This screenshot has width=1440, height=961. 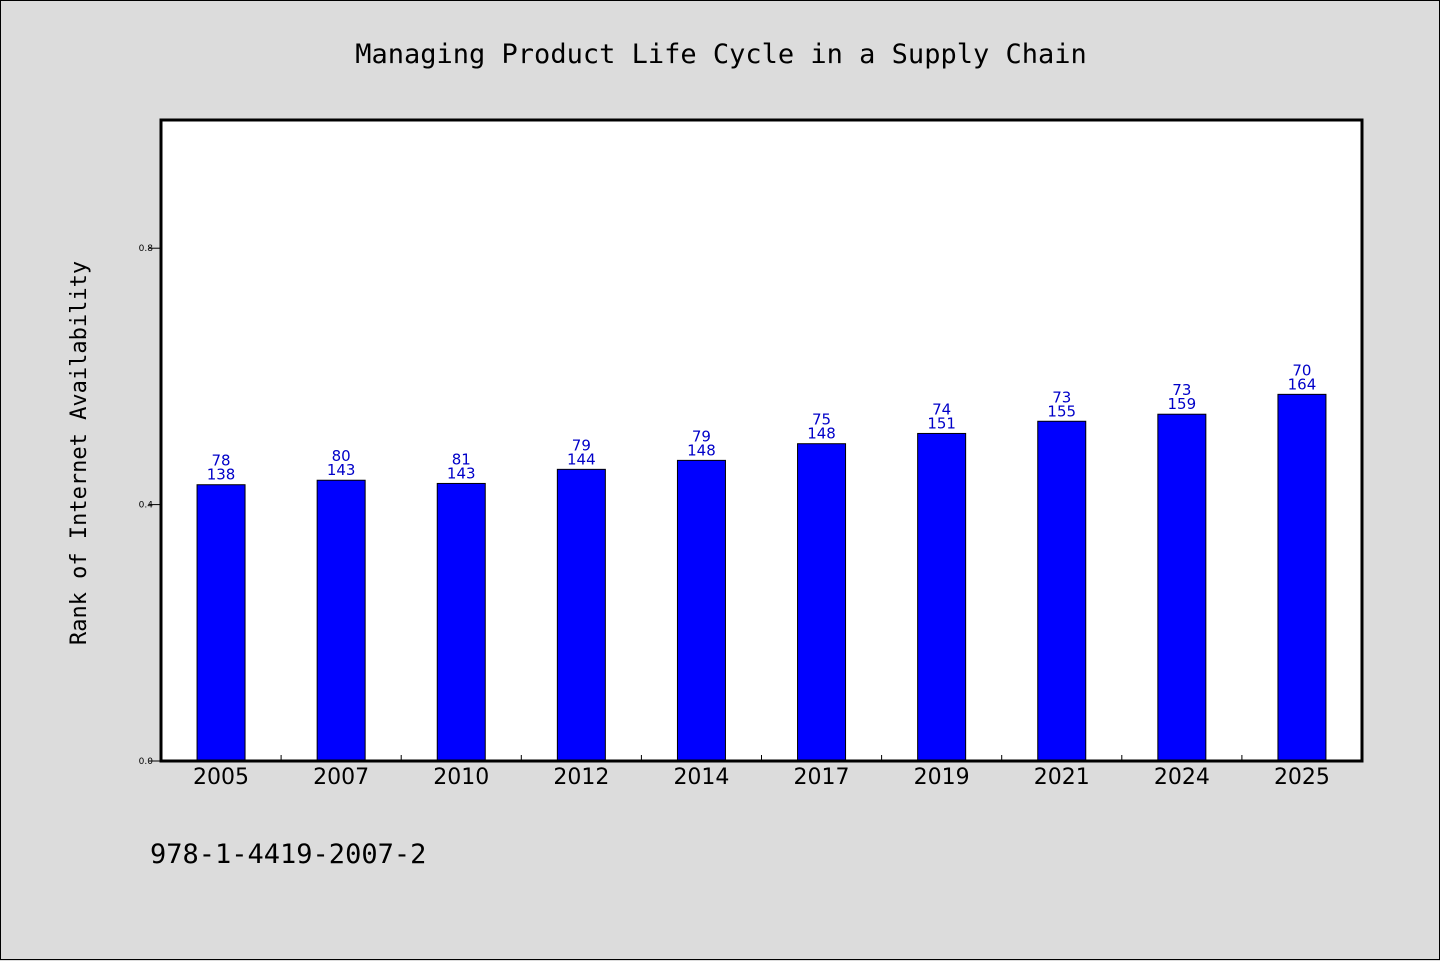 I want to click on data-label-bottom: 144, so click(x=581, y=459).